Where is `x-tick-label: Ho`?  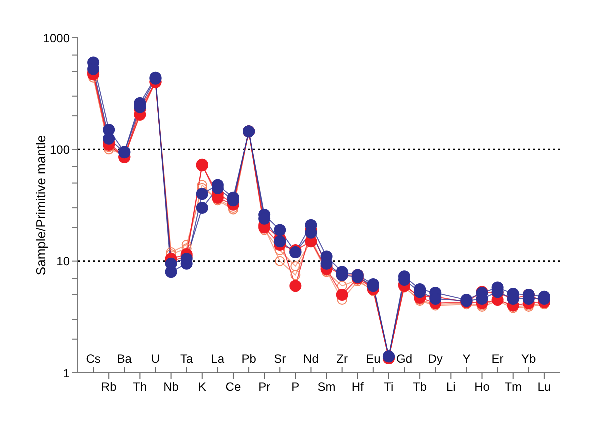 x-tick-label: Ho is located at coordinates (482, 387).